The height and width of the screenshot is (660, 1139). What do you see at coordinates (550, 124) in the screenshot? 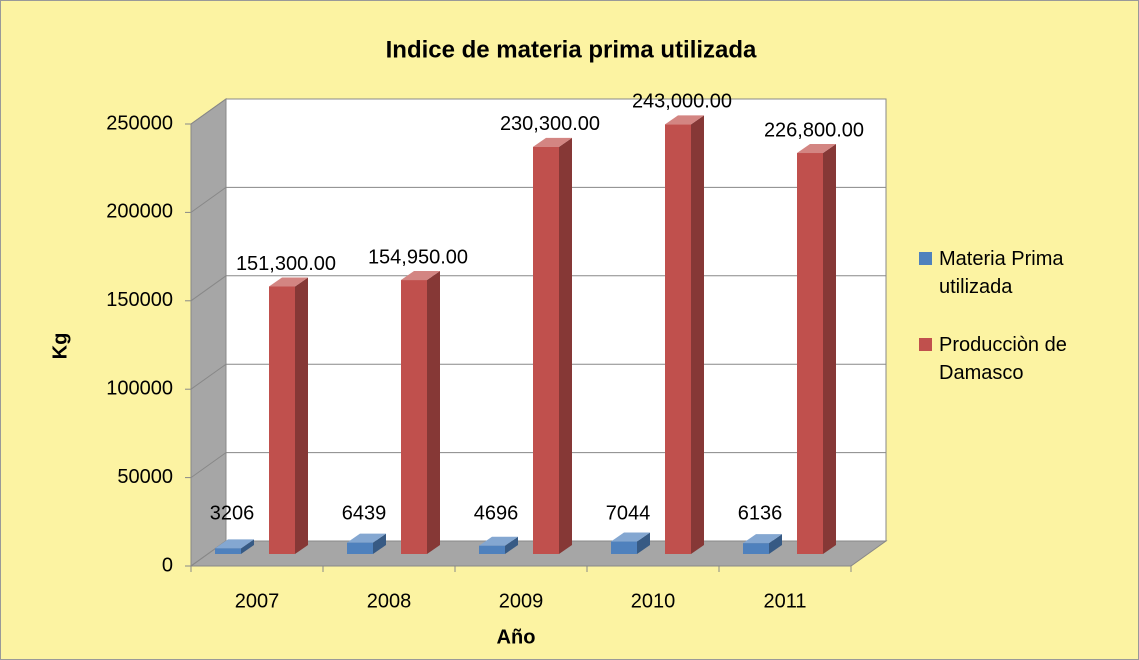
I see `data-label: 230,300.00` at bounding box center [550, 124].